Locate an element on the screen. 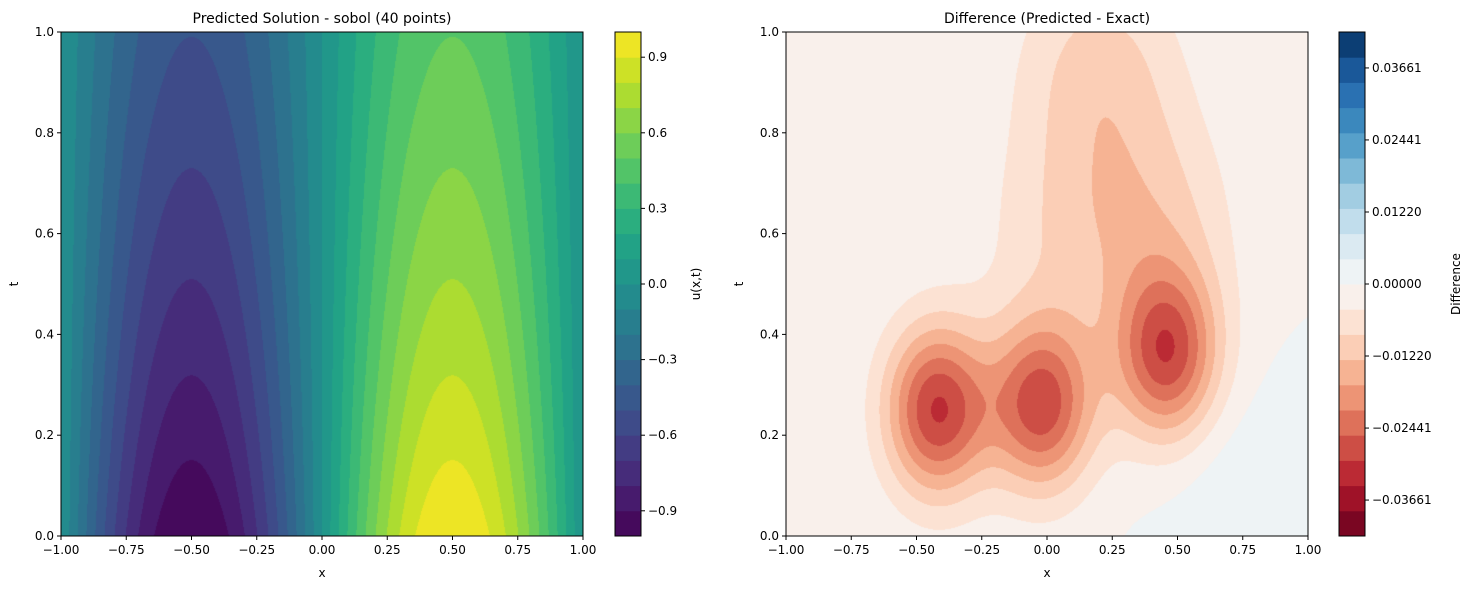 This screenshot has width=1473, height=590. colorbar-tick-label: −0.03661 is located at coordinates (1402, 500).